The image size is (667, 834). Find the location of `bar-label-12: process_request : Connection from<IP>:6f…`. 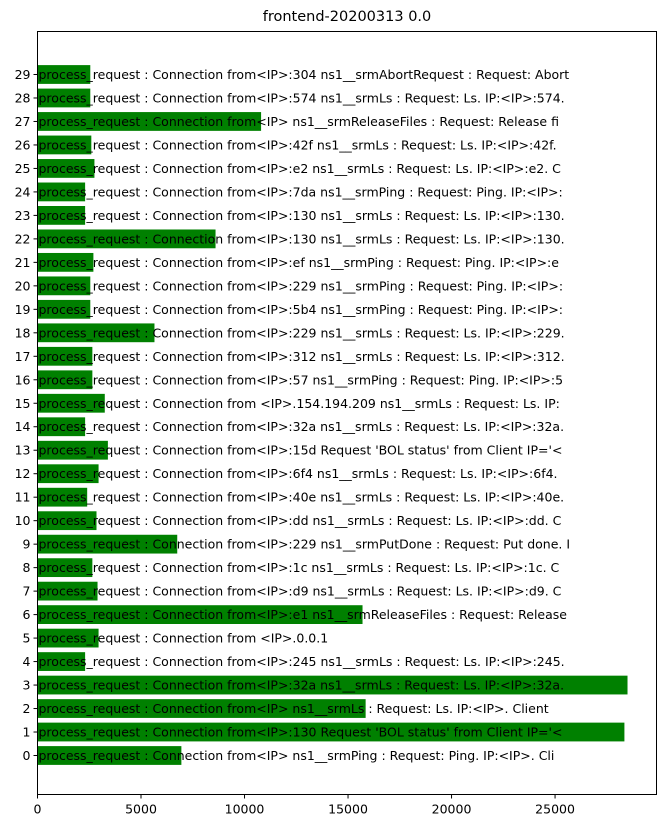

bar-label-12: process_request : Connection from<IP>:6f… is located at coordinates (298, 473).